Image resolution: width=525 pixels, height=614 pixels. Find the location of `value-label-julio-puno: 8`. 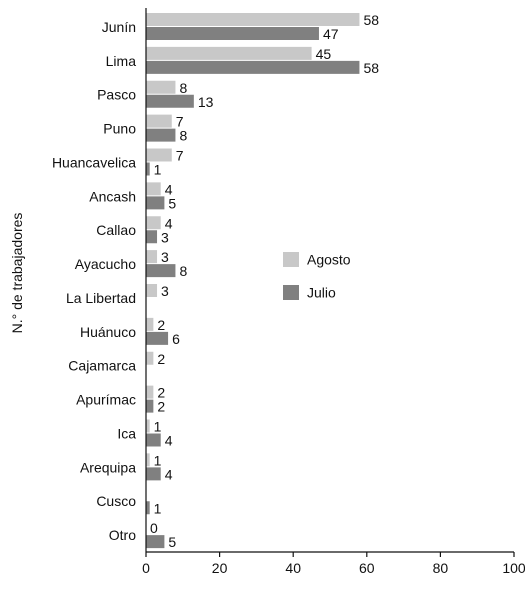

value-label-julio-puno: 8 is located at coordinates (183, 136).